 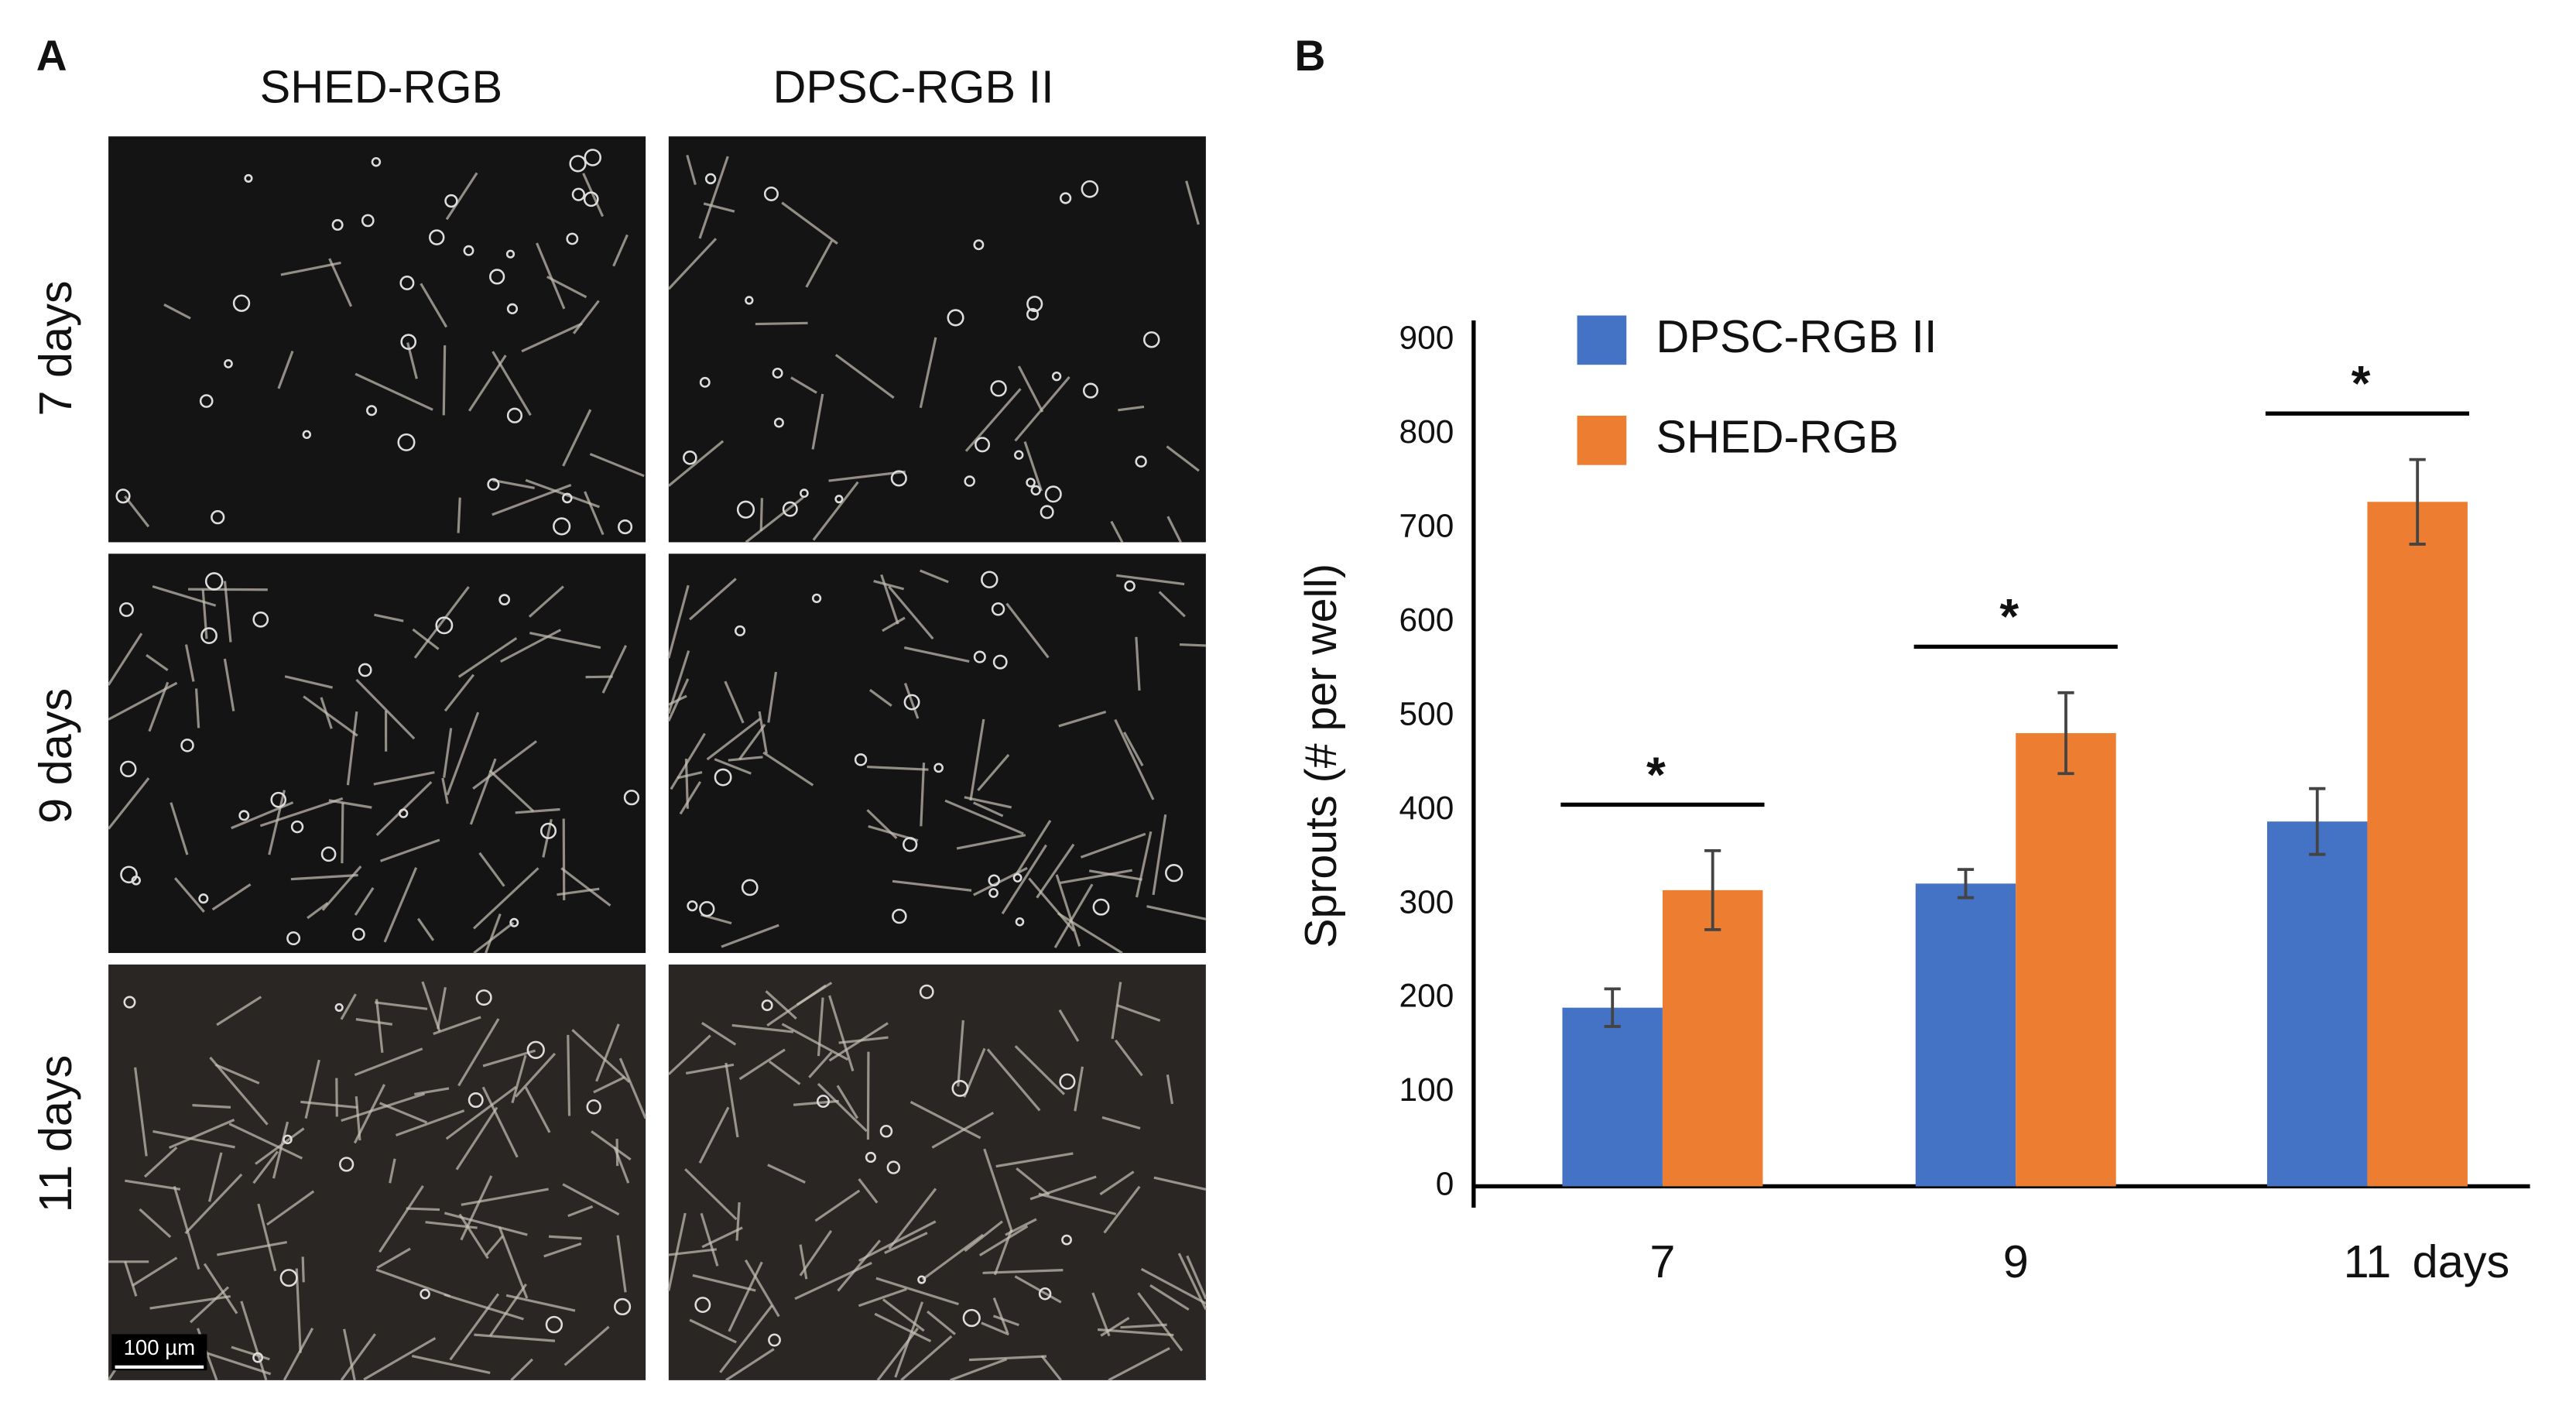 I want to click on y-tick-label: 300, so click(x=1426, y=901).